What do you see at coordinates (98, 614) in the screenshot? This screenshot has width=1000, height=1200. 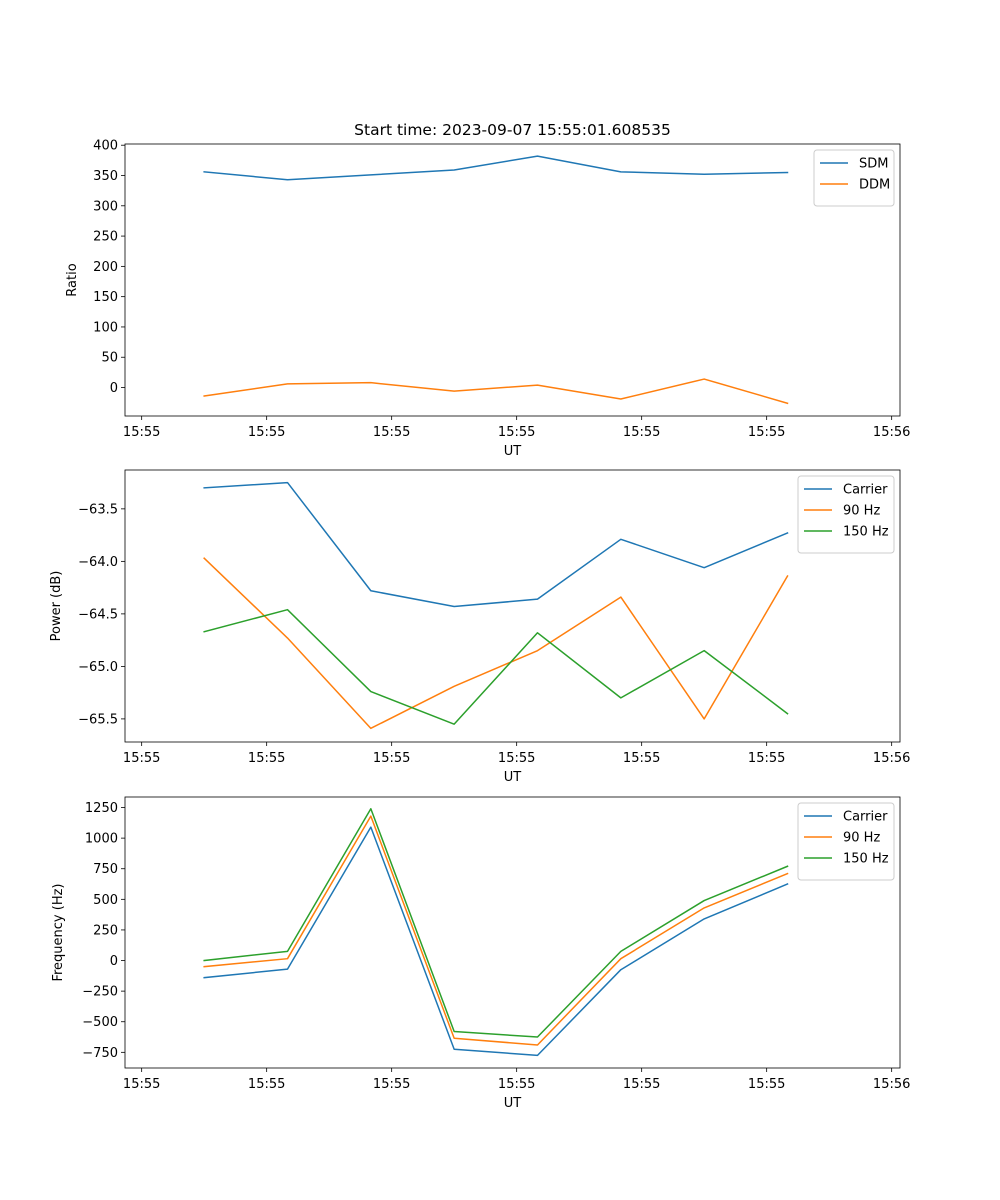 I see `y-tick-label: −64.5` at bounding box center [98, 614].